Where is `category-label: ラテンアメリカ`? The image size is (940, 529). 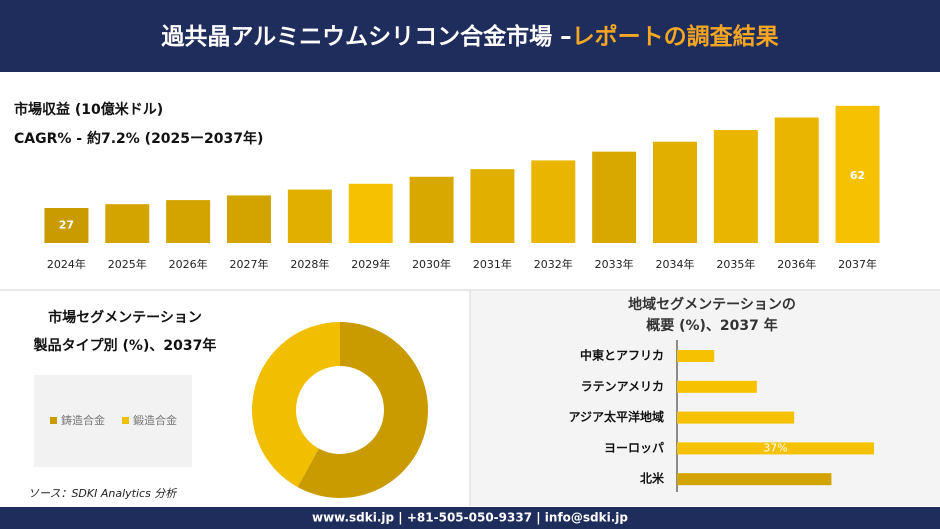 category-label: ラテンアメリカ is located at coordinates (622, 386).